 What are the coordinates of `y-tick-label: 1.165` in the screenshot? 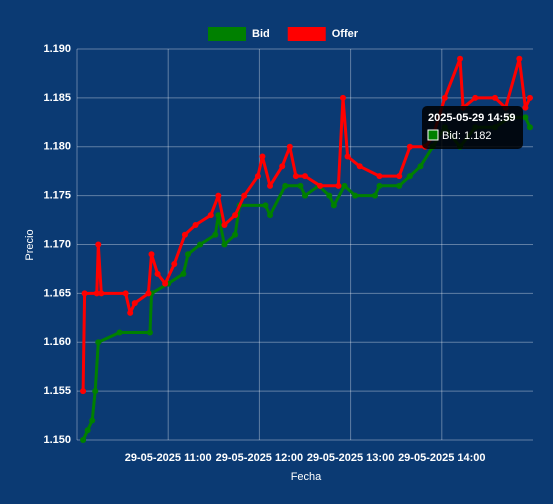 It's located at (57, 293).